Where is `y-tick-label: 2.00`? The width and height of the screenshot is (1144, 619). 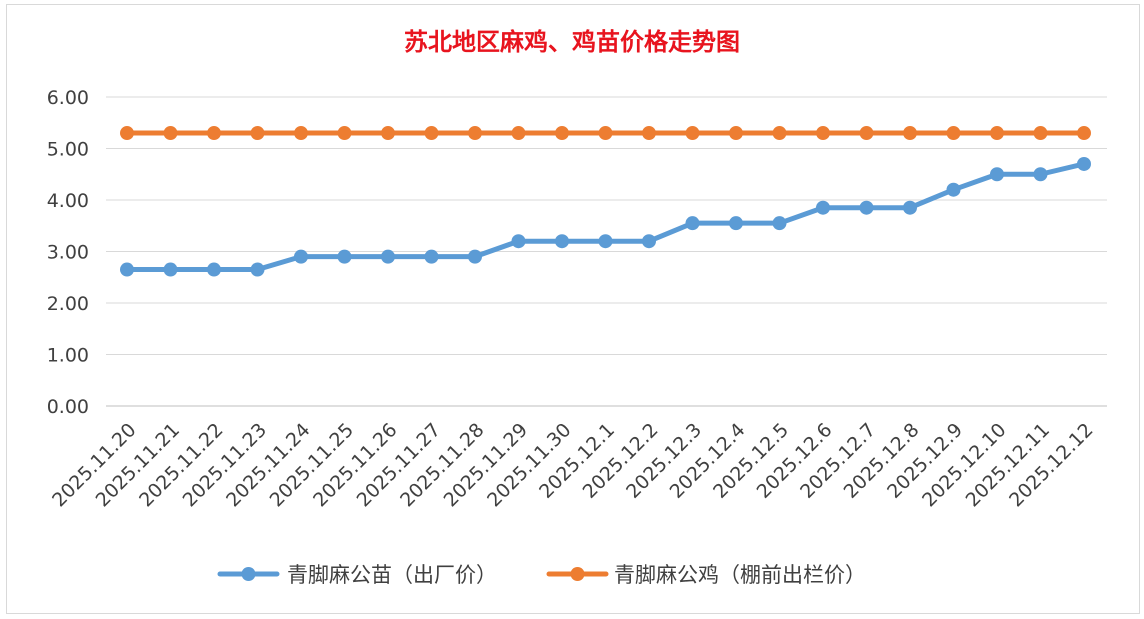 y-tick-label: 2.00 is located at coordinates (68, 304).